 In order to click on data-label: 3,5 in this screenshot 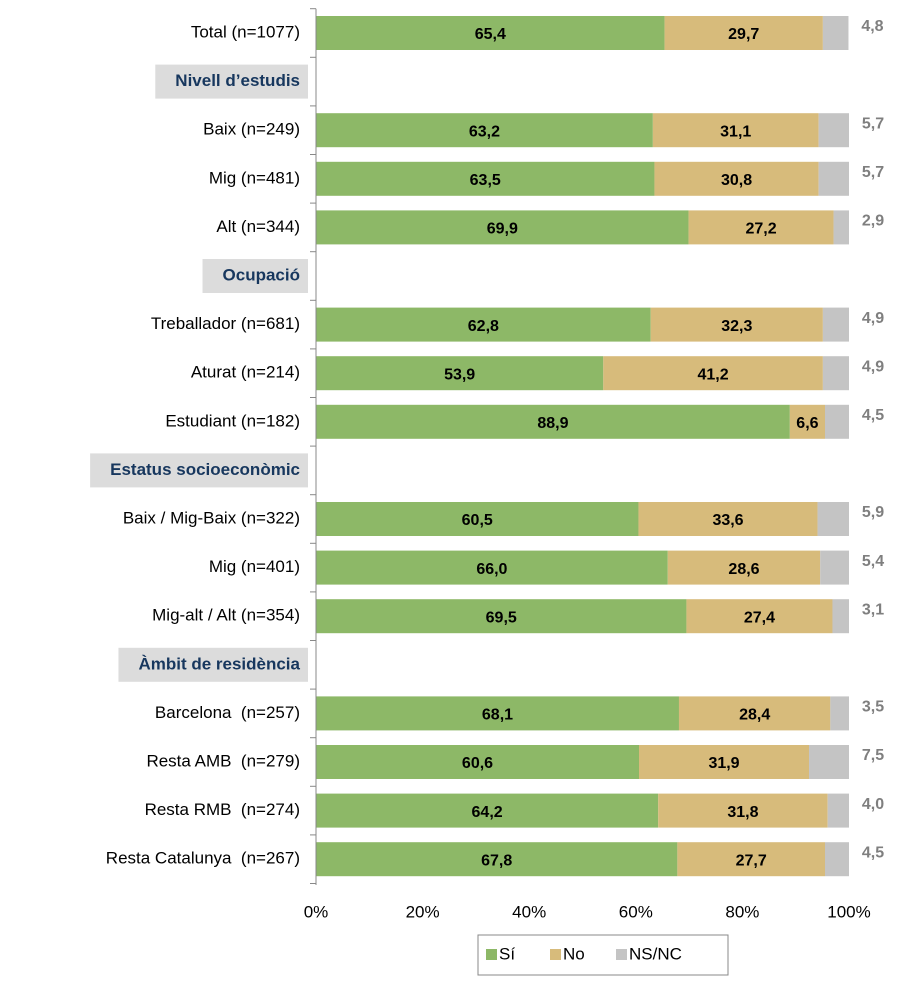, I will do `click(873, 707)`.